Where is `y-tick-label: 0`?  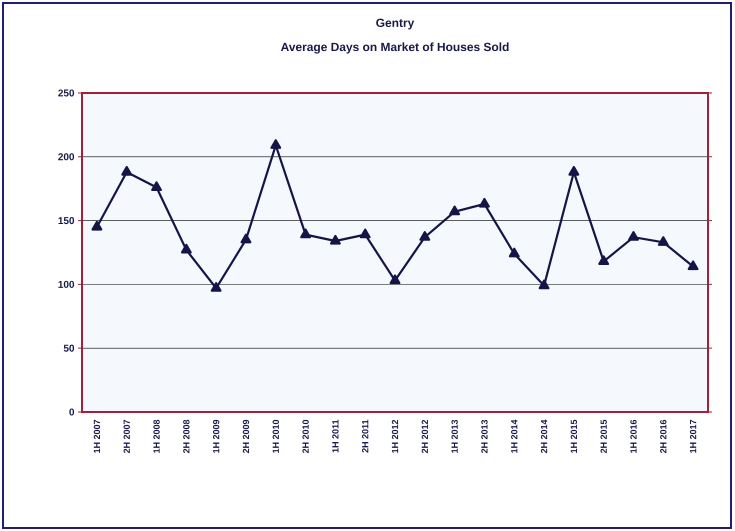
y-tick-label: 0 is located at coordinates (71, 412).